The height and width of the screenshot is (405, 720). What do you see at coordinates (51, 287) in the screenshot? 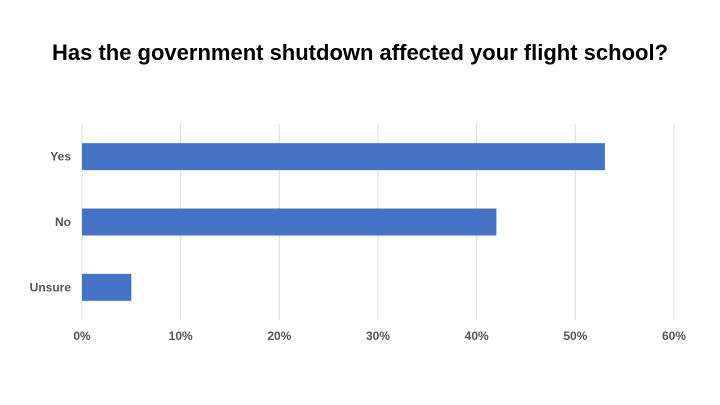
I see `category-label: Unsure` at bounding box center [51, 287].